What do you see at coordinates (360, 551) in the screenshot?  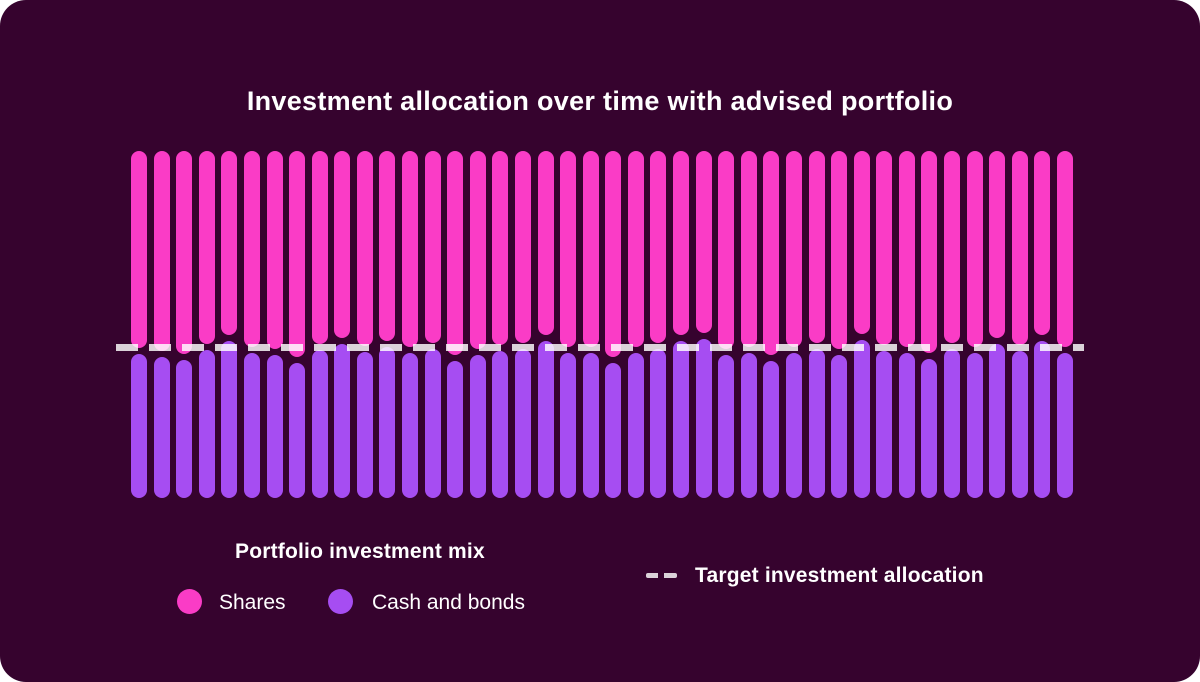 I see `legend-title: Portfolio investment mix` at bounding box center [360, 551].